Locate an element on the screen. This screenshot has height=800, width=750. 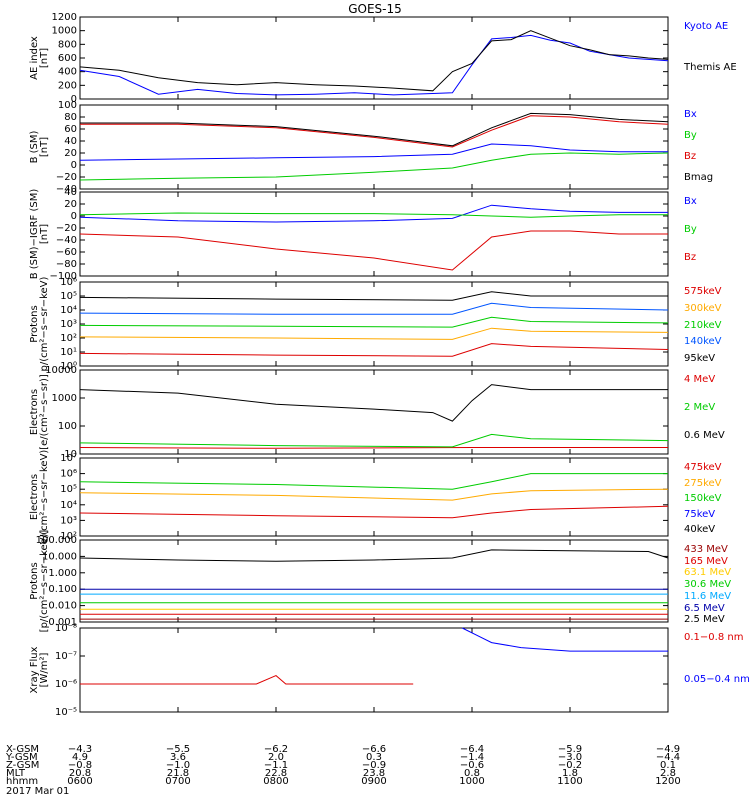
y-axis-label-line: [W/m²] is located at coordinates (44, 670).